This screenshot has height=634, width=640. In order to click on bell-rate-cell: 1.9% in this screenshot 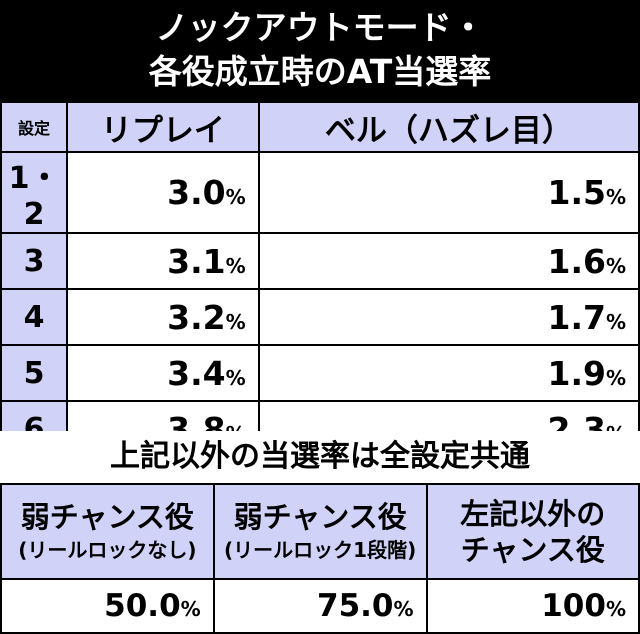, I will do `click(448, 373)`.